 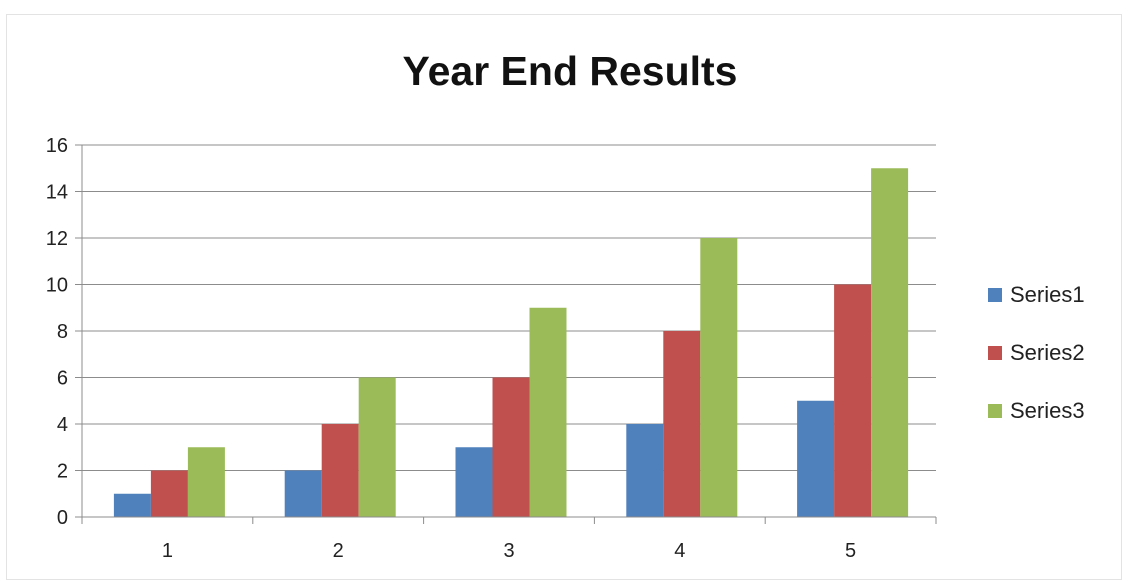 What do you see at coordinates (995, 353) in the screenshot?
I see `legend-swatch-series2` at bounding box center [995, 353].